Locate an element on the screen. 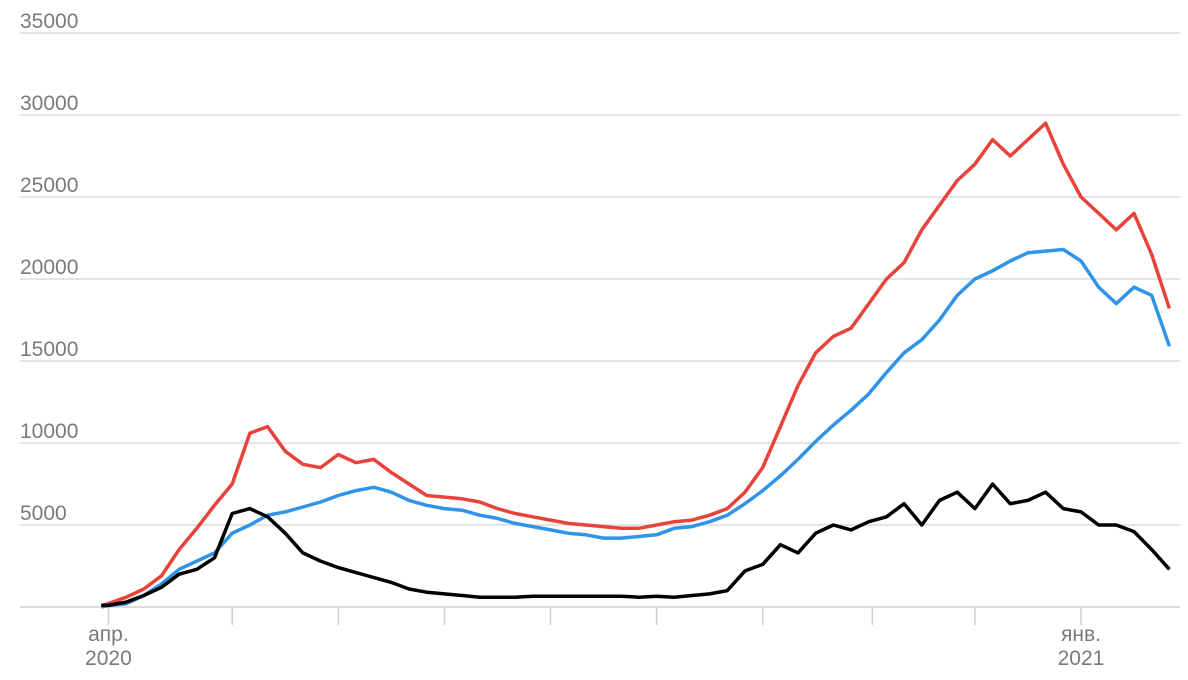 This screenshot has height=680, width=1188. y-tick-label: 10000 is located at coordinates (49, 431).